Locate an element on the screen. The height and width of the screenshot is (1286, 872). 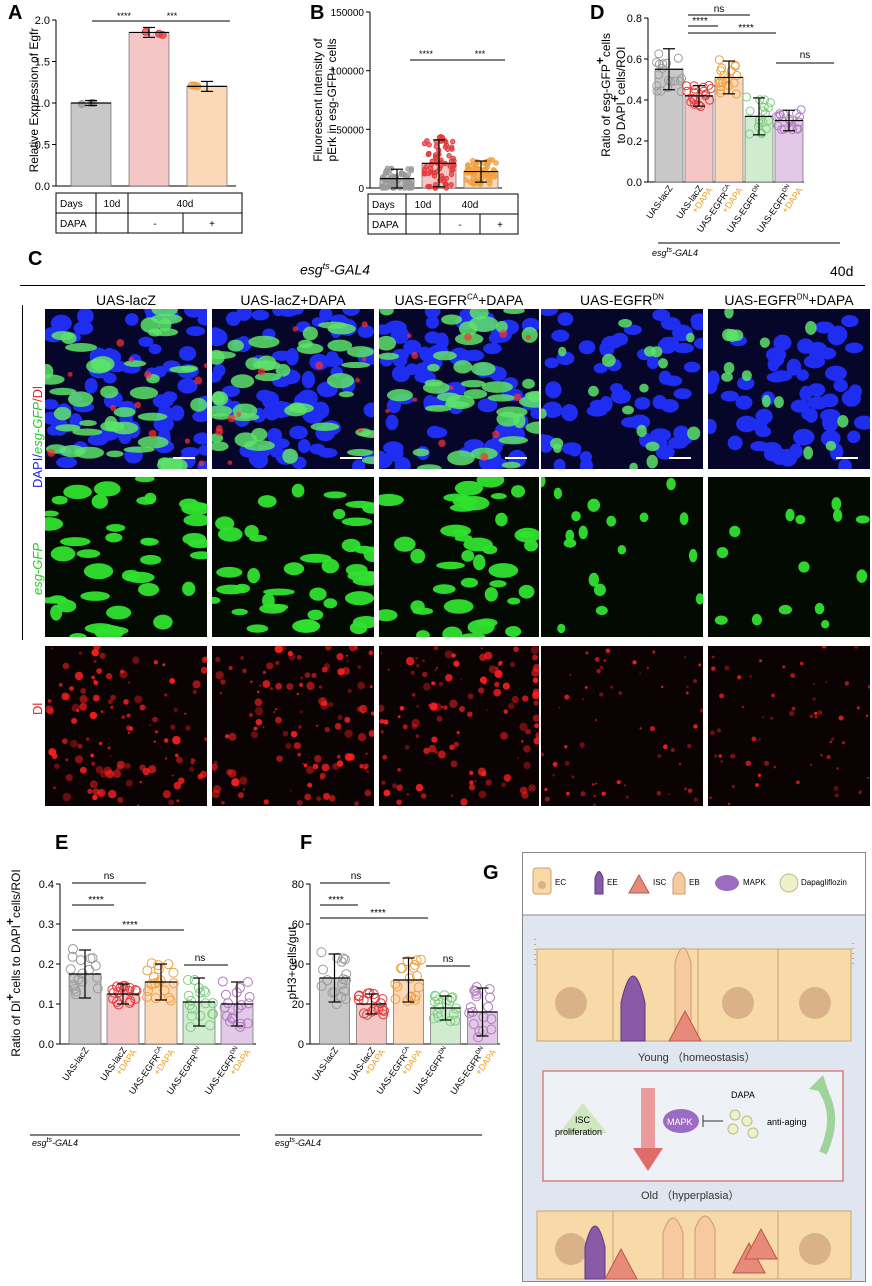
x-category-label: UAS-lacZ is located at coordinates (75, 1064).